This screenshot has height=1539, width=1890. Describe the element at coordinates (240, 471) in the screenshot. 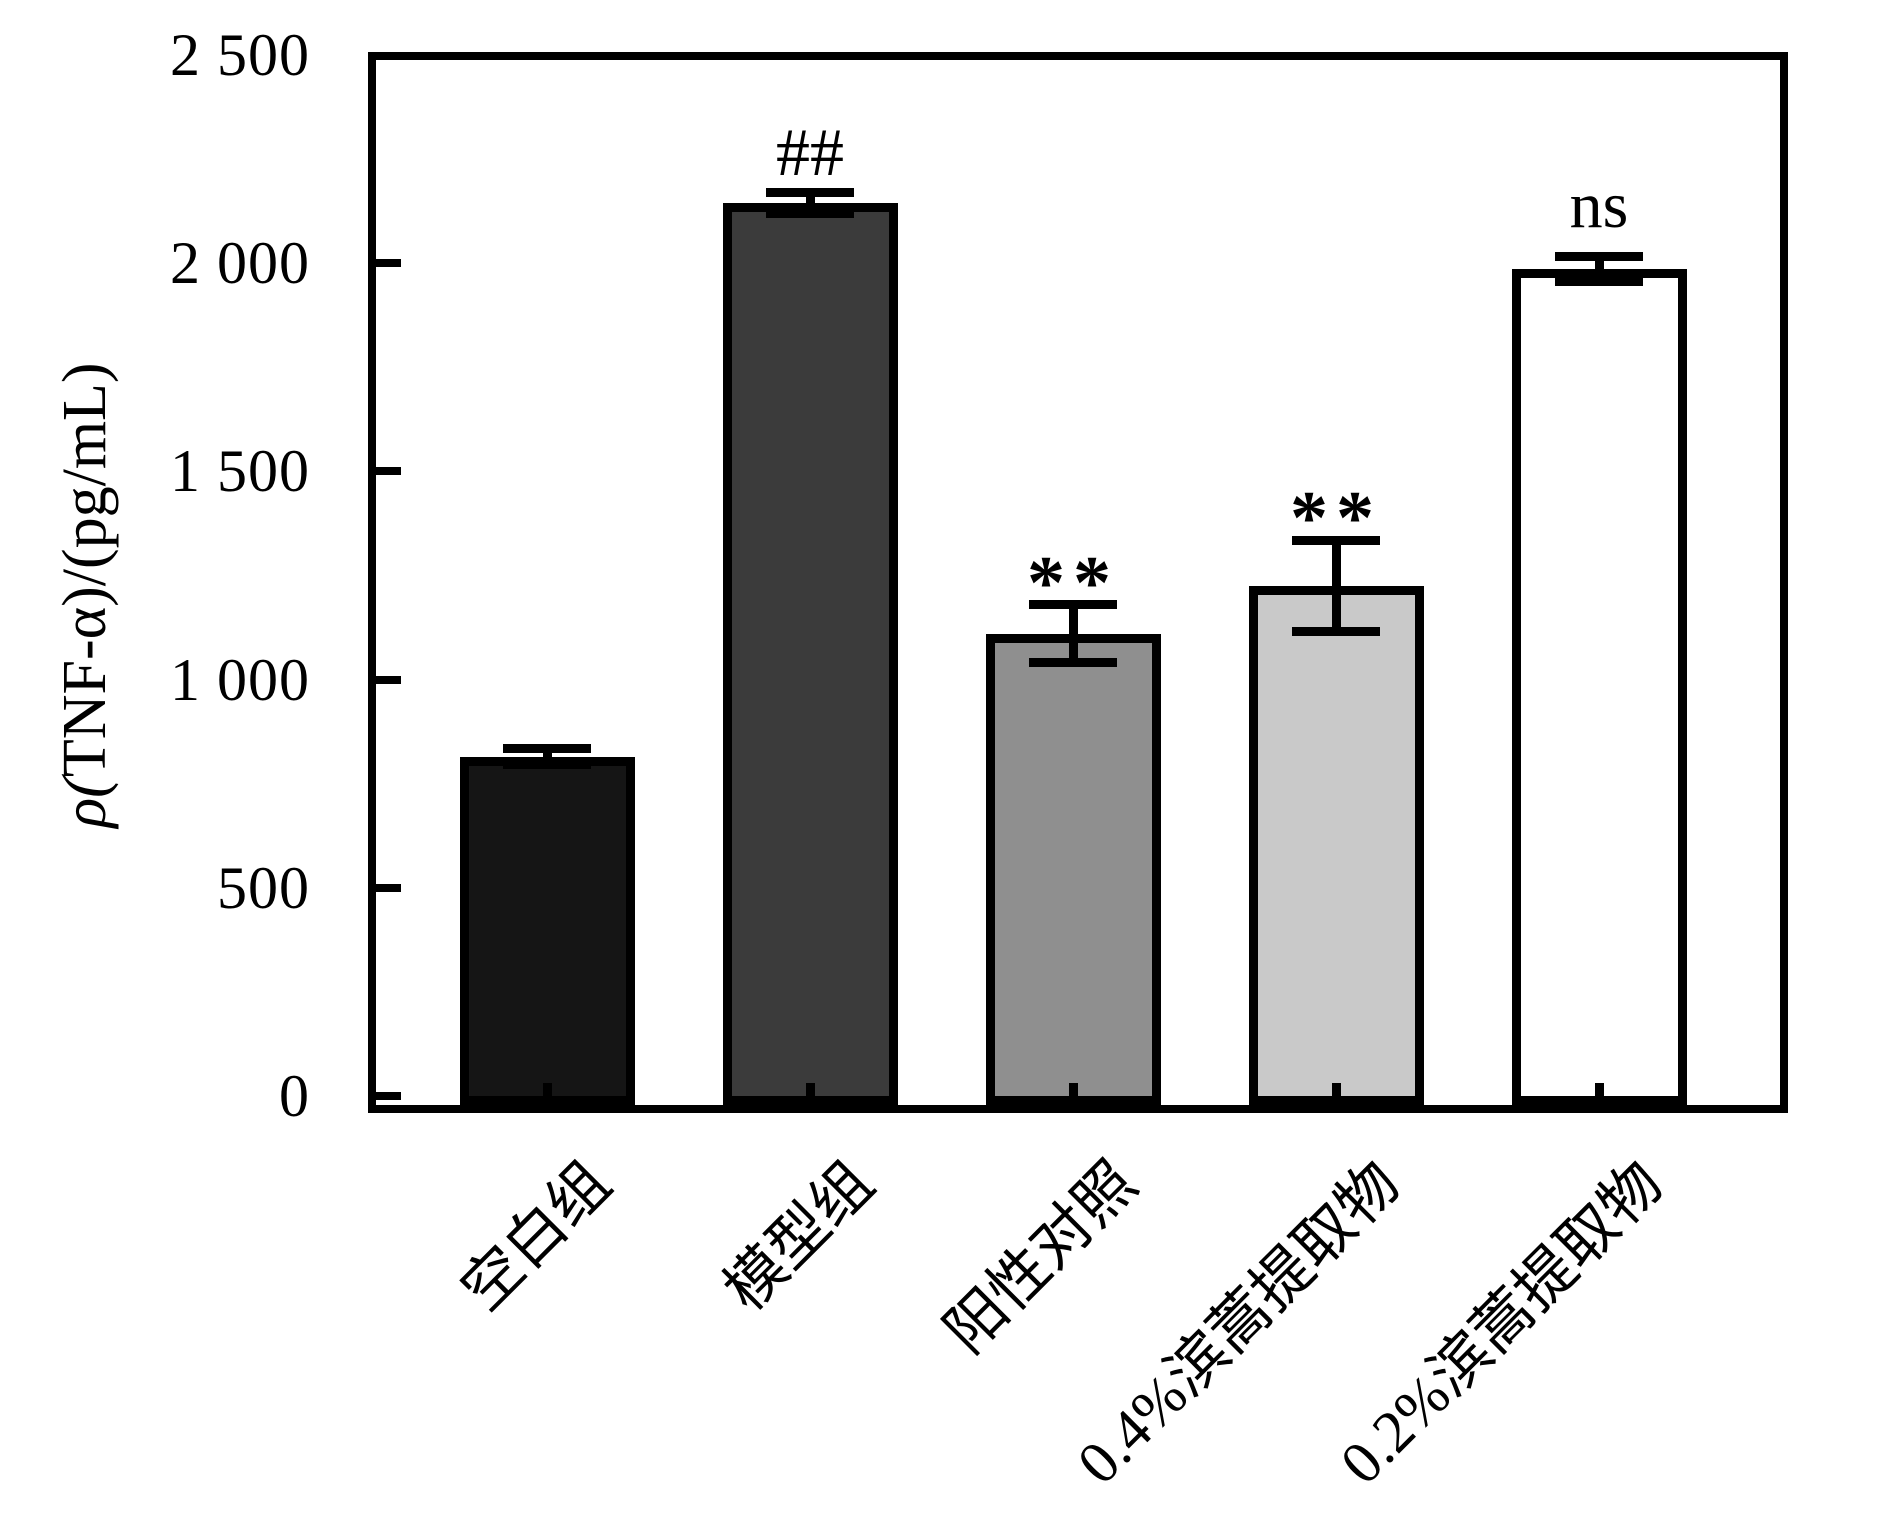

I see `y-tick-label-1500: 1 500` at that location.